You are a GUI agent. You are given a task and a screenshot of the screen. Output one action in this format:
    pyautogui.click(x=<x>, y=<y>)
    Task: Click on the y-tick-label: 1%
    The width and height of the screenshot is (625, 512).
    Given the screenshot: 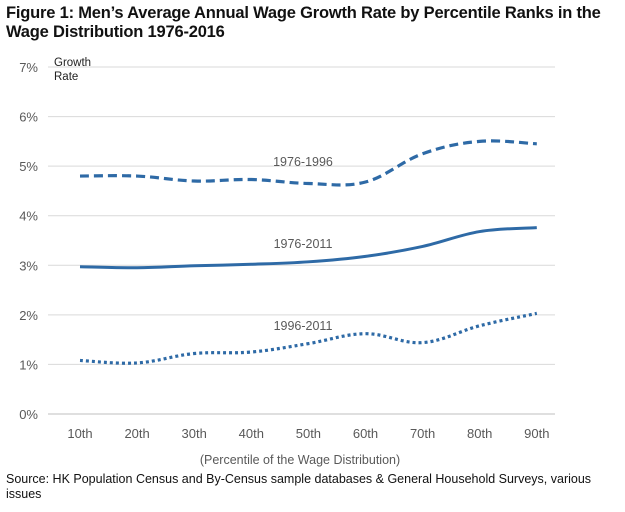 What is the action you would take?
    pyautogui.click(x=28, y=364)
    